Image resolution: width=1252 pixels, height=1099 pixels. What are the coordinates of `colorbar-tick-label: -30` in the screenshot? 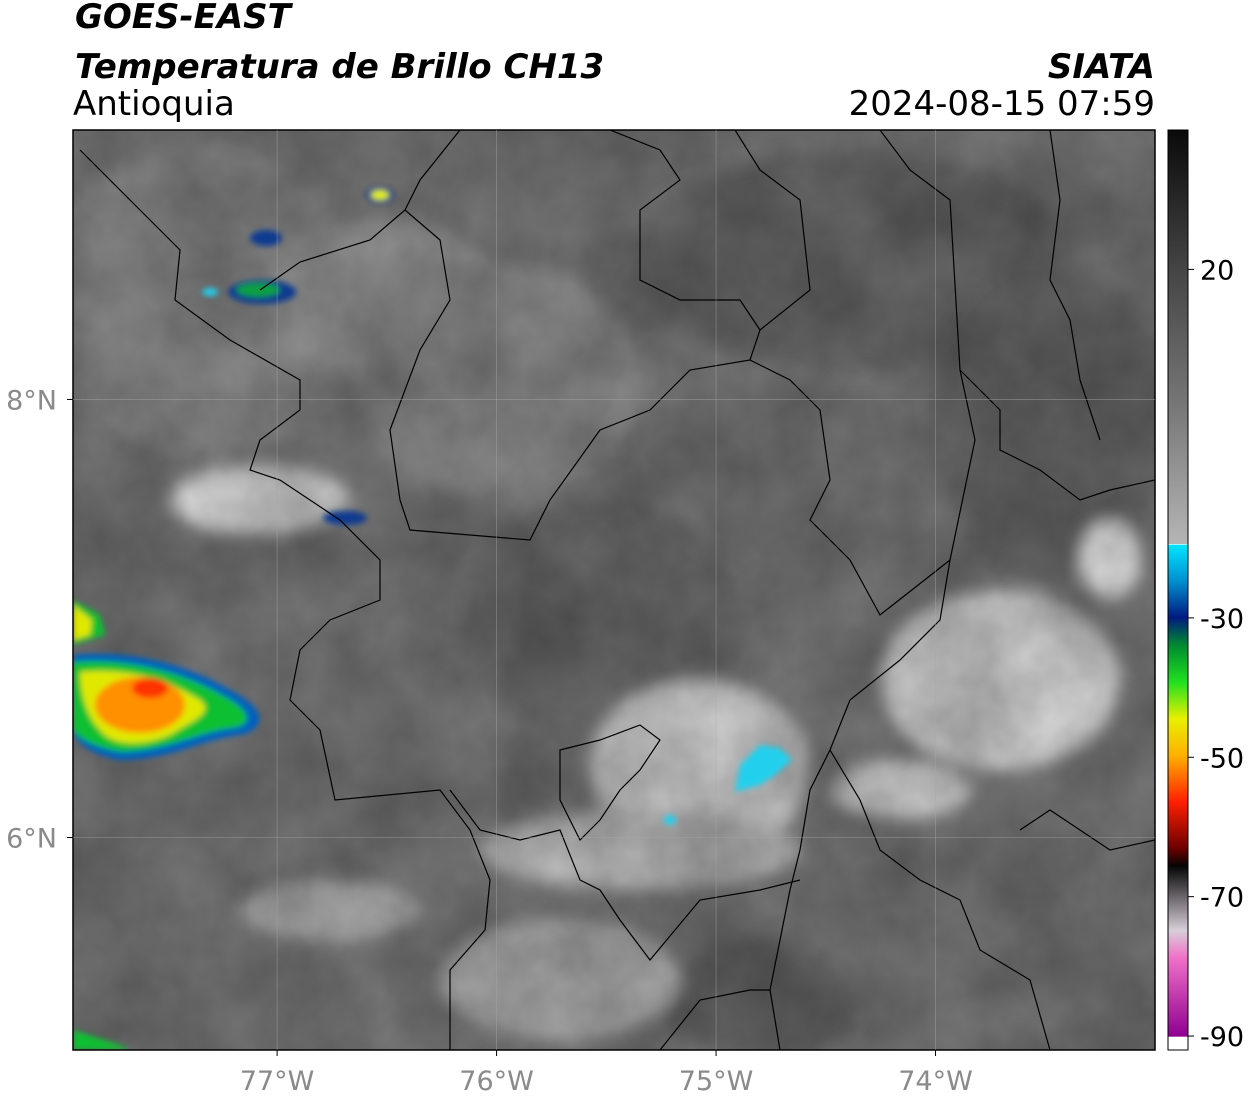 It's located at (1222, 619).